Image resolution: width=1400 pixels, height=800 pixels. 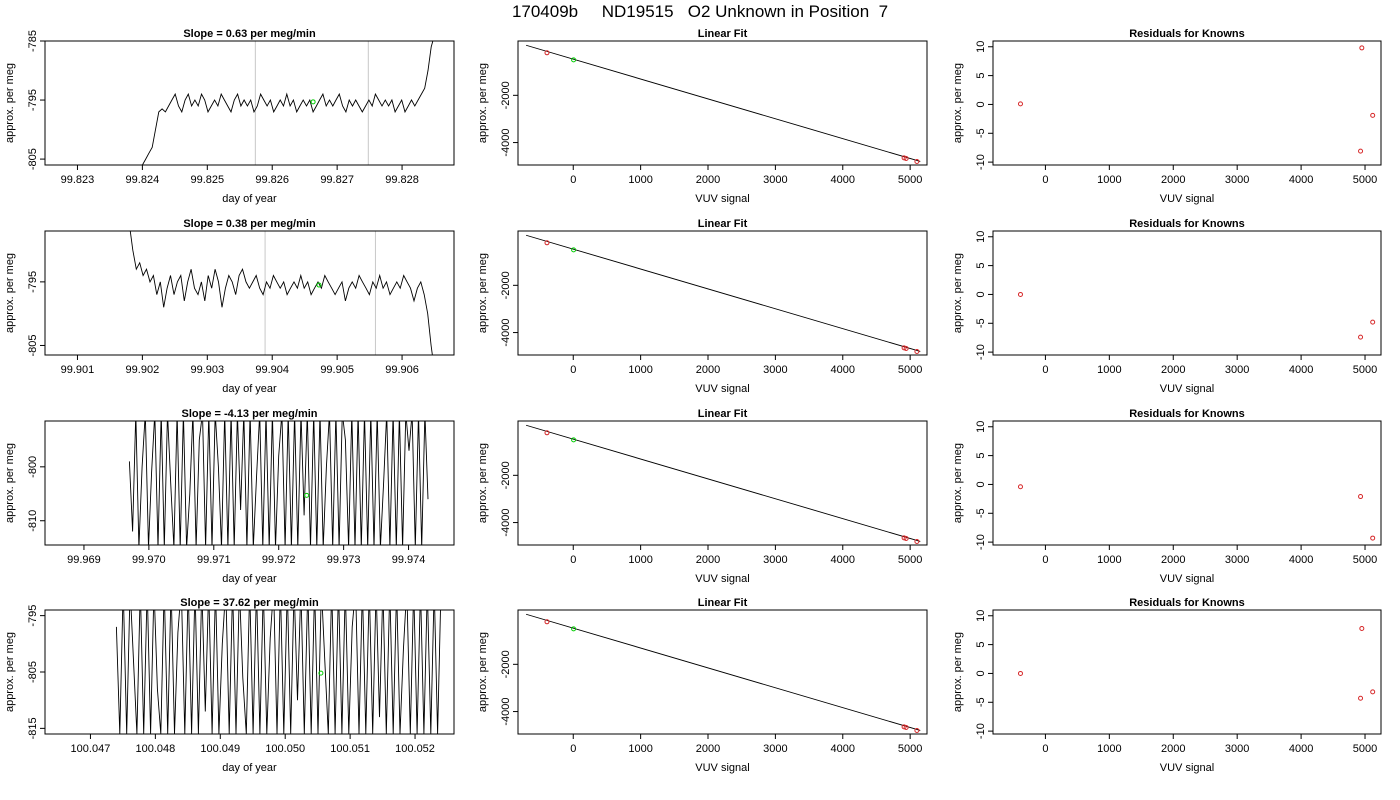 What do you see at coordinates (78, 180) in the screenshot?
I see `x-tick-label: 99.823` at bounding box center [78, 180].